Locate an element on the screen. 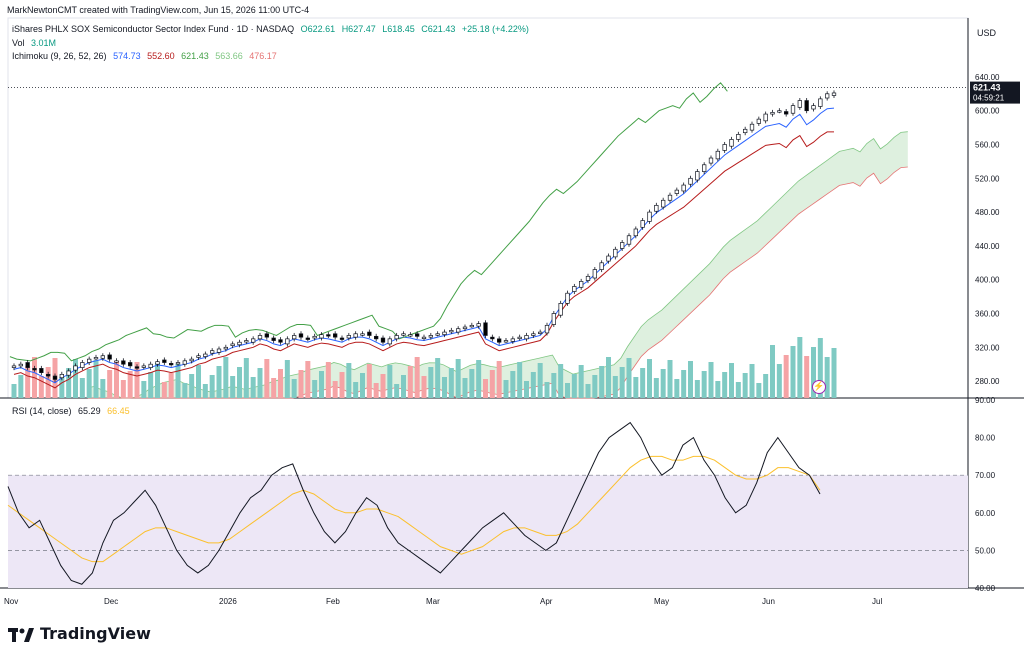  countdown-tag: 04:59:21 is located at coordinates (989, 98).